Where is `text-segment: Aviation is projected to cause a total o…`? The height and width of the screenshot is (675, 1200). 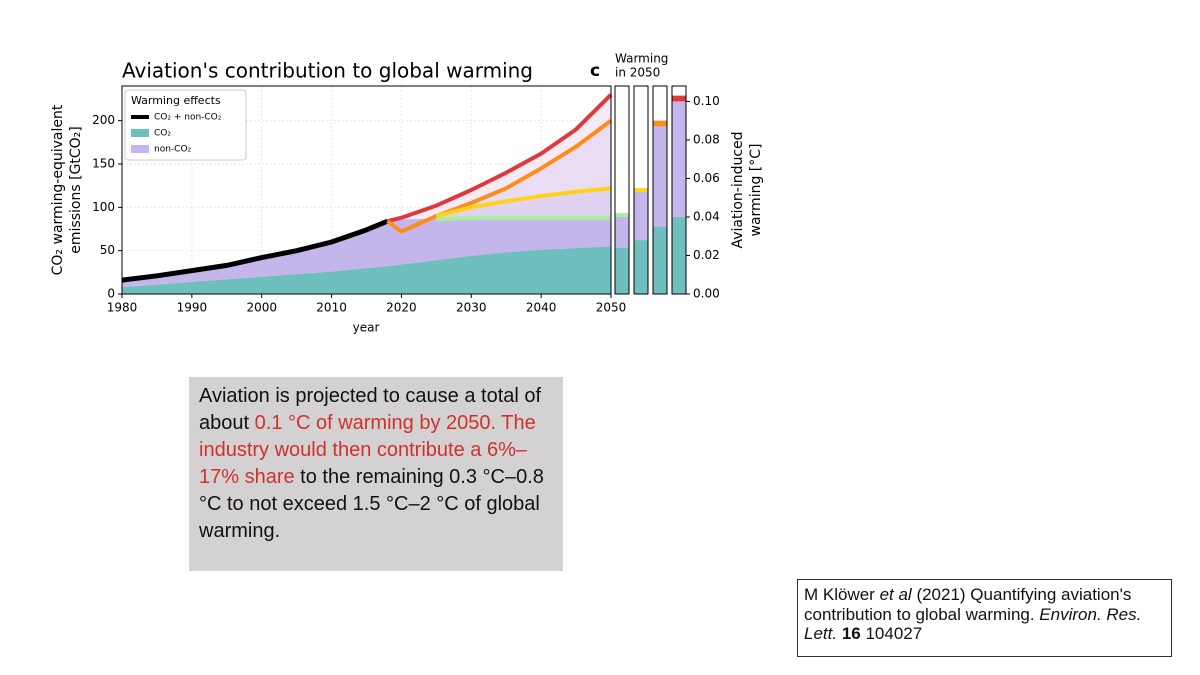
text-segment: Aviation is projected to cause a total o… is located at coordinates (370, 409).